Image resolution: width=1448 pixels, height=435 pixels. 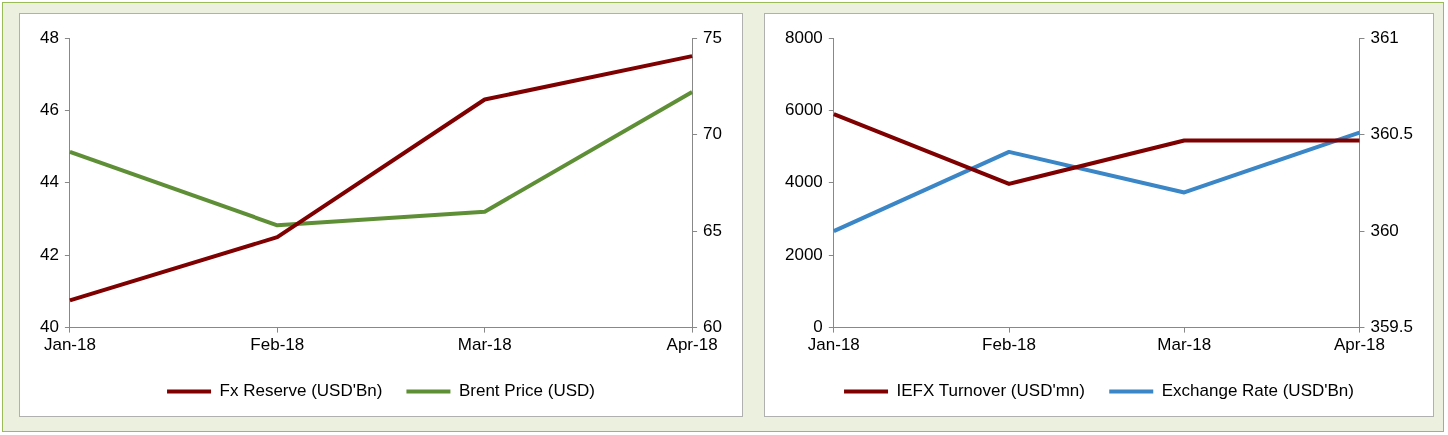 What do you see at coordinates (1392, 134) in the screenshot?
I see `y2-tick-label: 360.5` at bounding box center [1392, 134].